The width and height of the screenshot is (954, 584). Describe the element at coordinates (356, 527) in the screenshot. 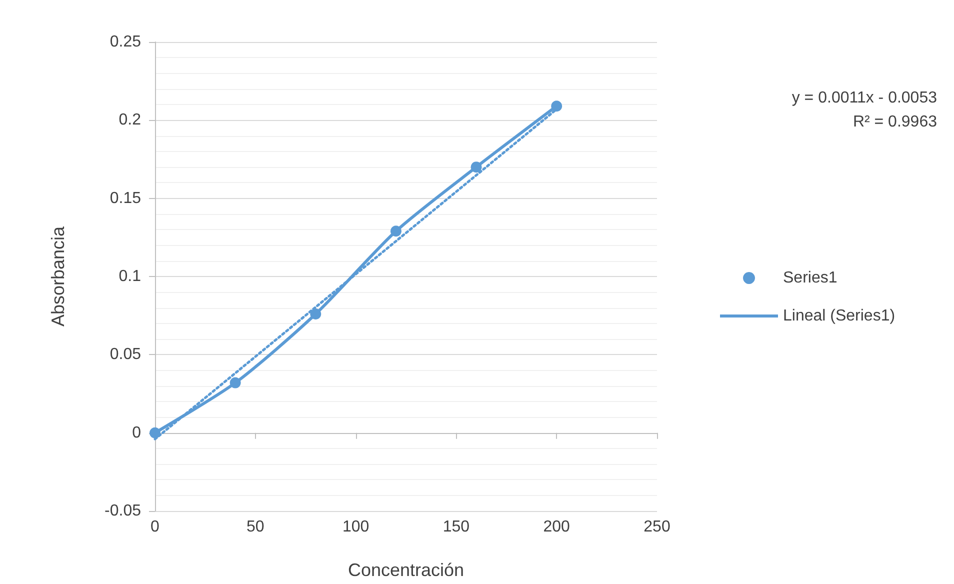

I see `x-tick-label: 100` at that location.